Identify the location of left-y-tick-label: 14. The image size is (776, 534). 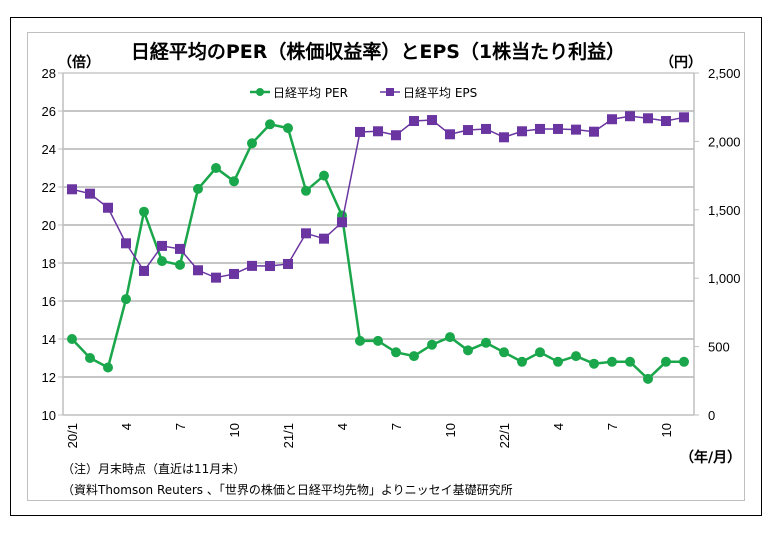
(49, 339).